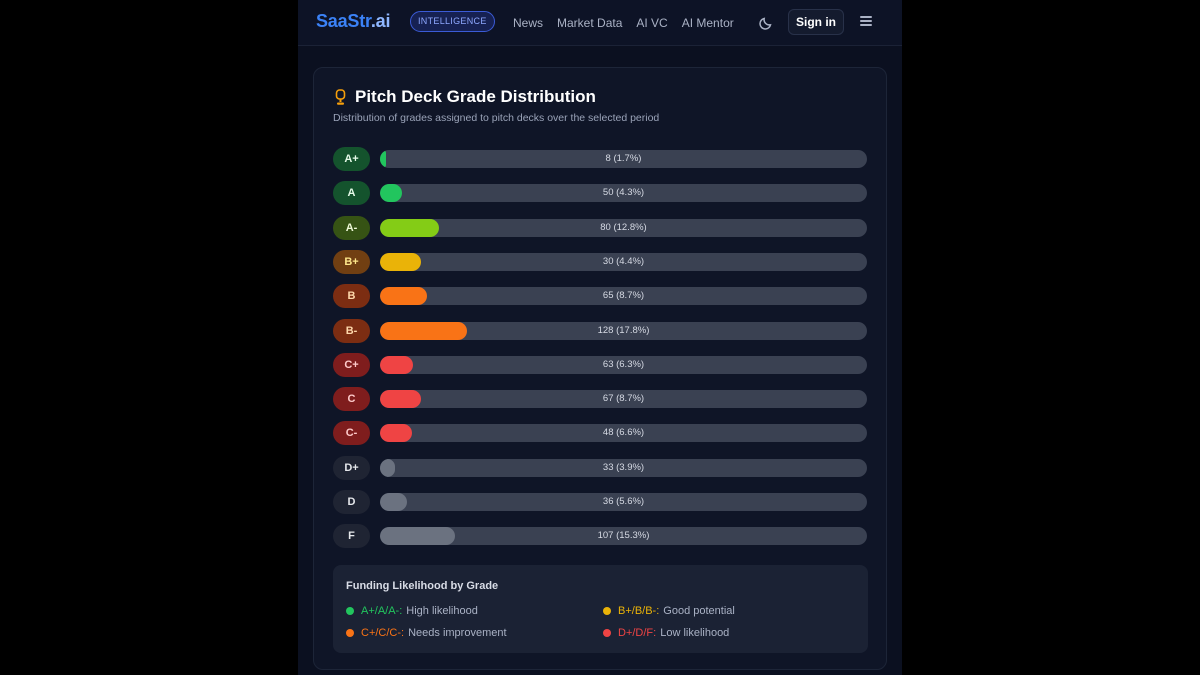  I want to click on logo: SaaStr.ai, so click(353, 21).